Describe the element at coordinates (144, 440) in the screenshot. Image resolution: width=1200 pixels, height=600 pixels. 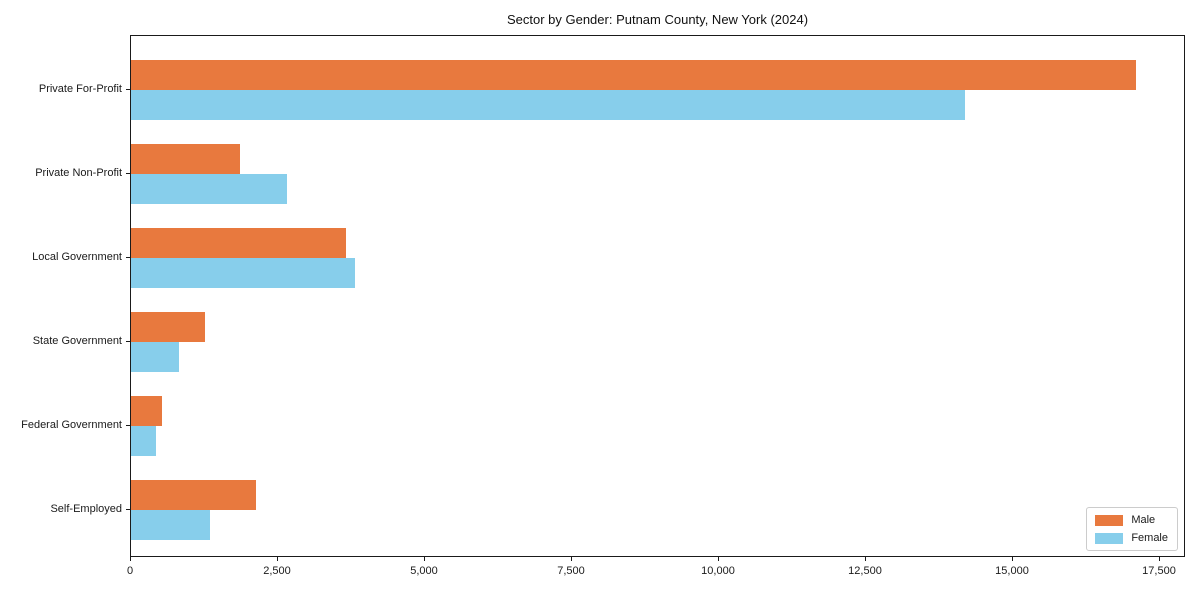
I see `bar-female-federal-government` at that location.